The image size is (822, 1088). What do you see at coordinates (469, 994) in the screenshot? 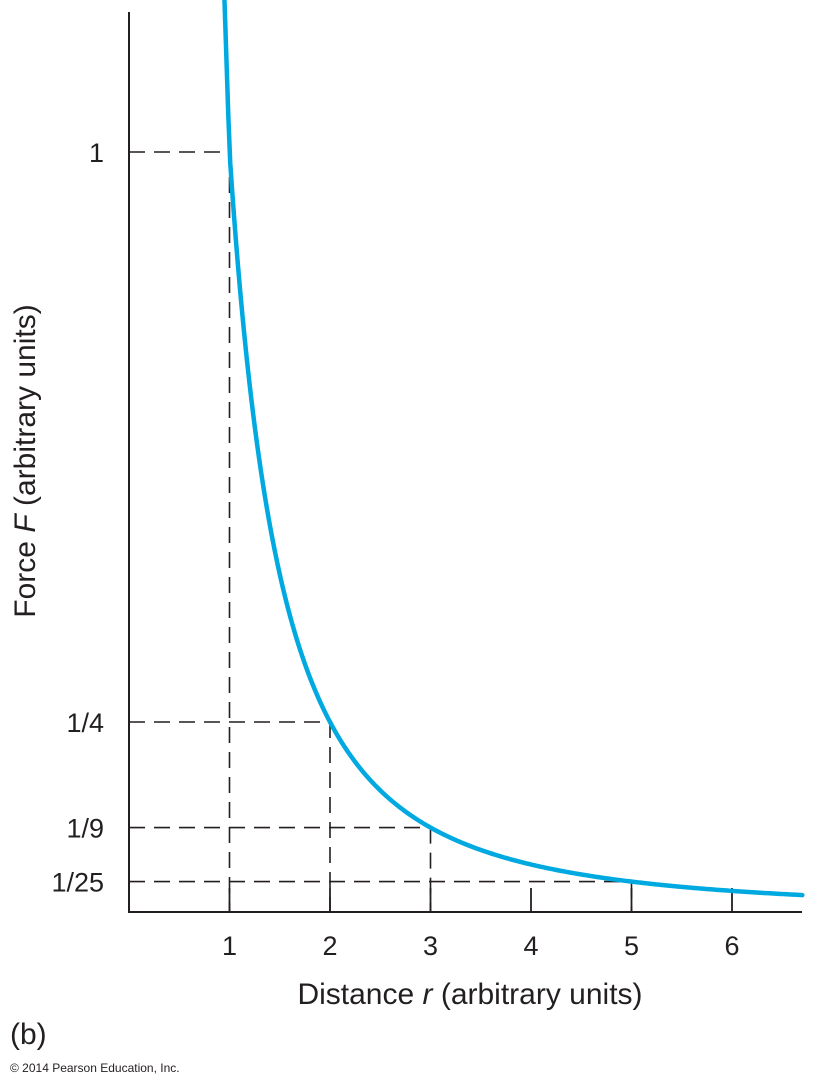
I see `x-axis-label: Distance r (arbitrary units)` at bounding box center [469, 994].